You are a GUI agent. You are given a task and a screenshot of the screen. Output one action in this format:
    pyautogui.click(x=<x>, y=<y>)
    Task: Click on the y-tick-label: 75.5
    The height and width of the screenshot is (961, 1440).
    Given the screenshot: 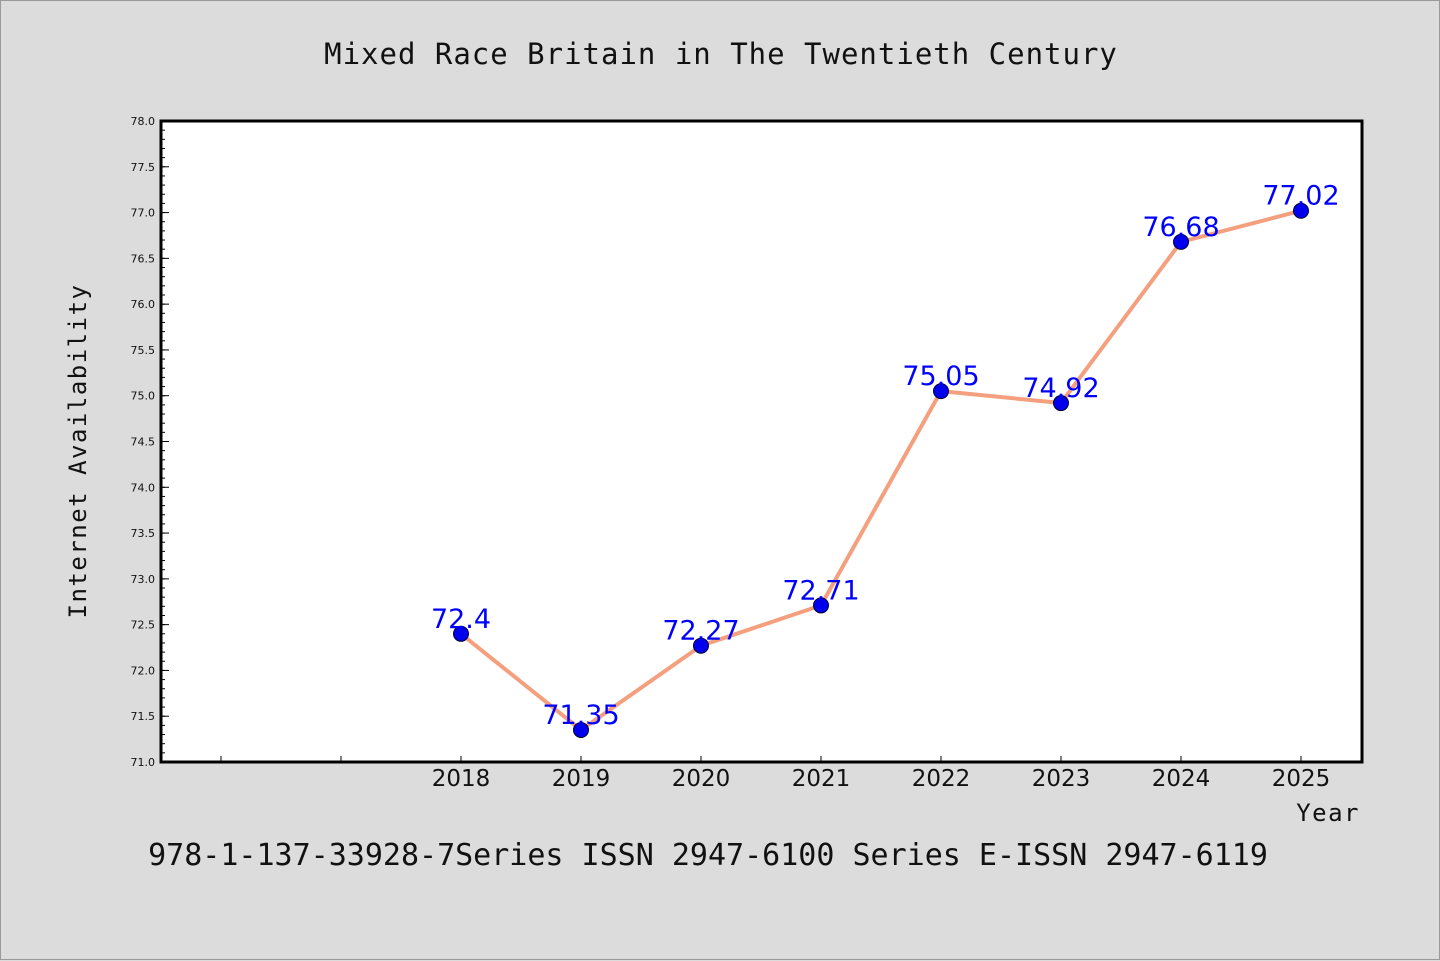 What is the action you would take?
    pyautogui.click(x=143, y=350)
    